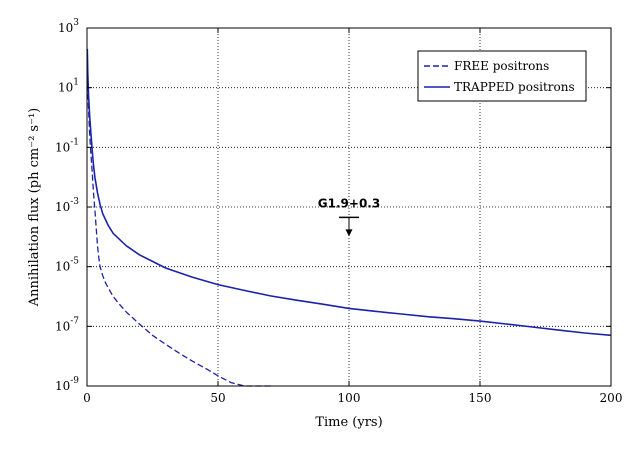 The width and height of the screenshot is (637, 450). I want to click on y-tick-label: 10⁻⁵, so click(67, 265).